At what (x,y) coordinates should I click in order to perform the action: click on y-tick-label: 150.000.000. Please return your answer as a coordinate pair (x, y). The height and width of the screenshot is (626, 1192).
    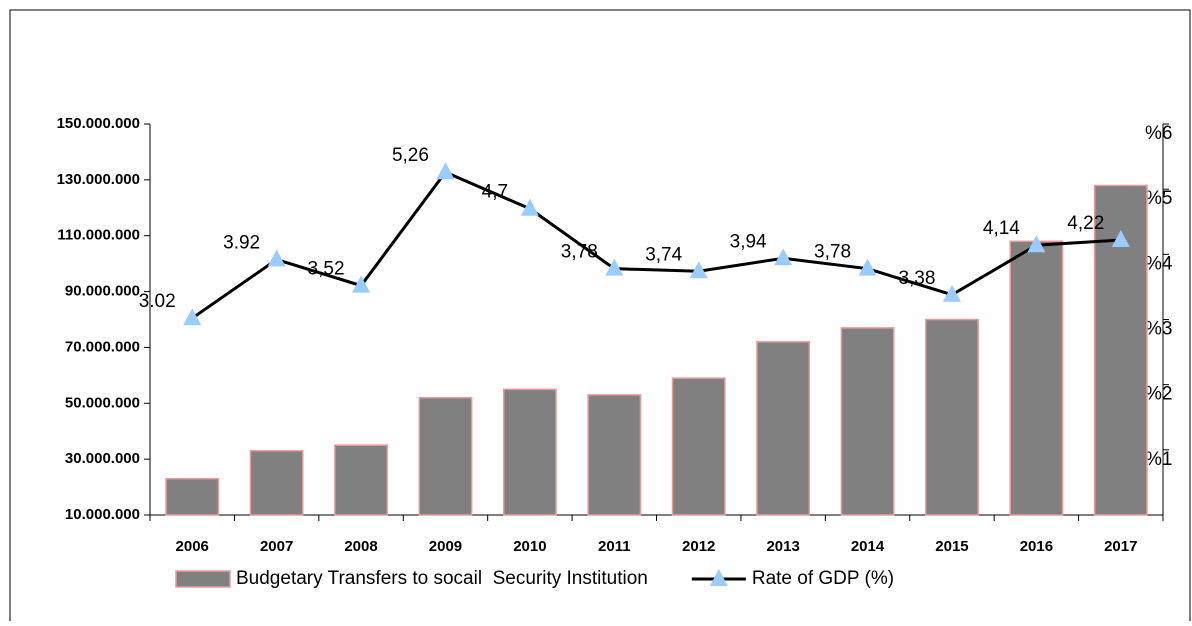
    Looking at the image, I should click on (98, 123).